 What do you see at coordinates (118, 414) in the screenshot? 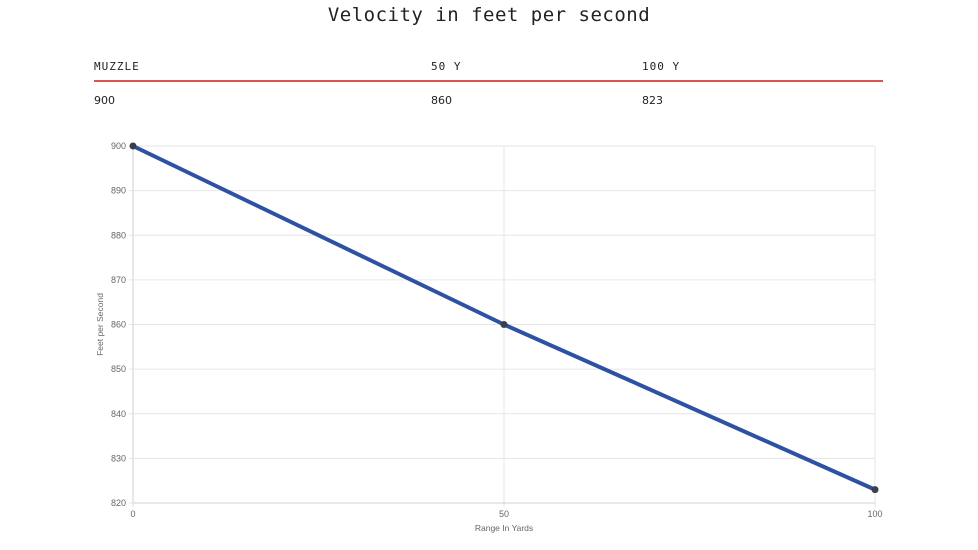
I see `y-tick-label: 840` at bounding box center [118, 414].